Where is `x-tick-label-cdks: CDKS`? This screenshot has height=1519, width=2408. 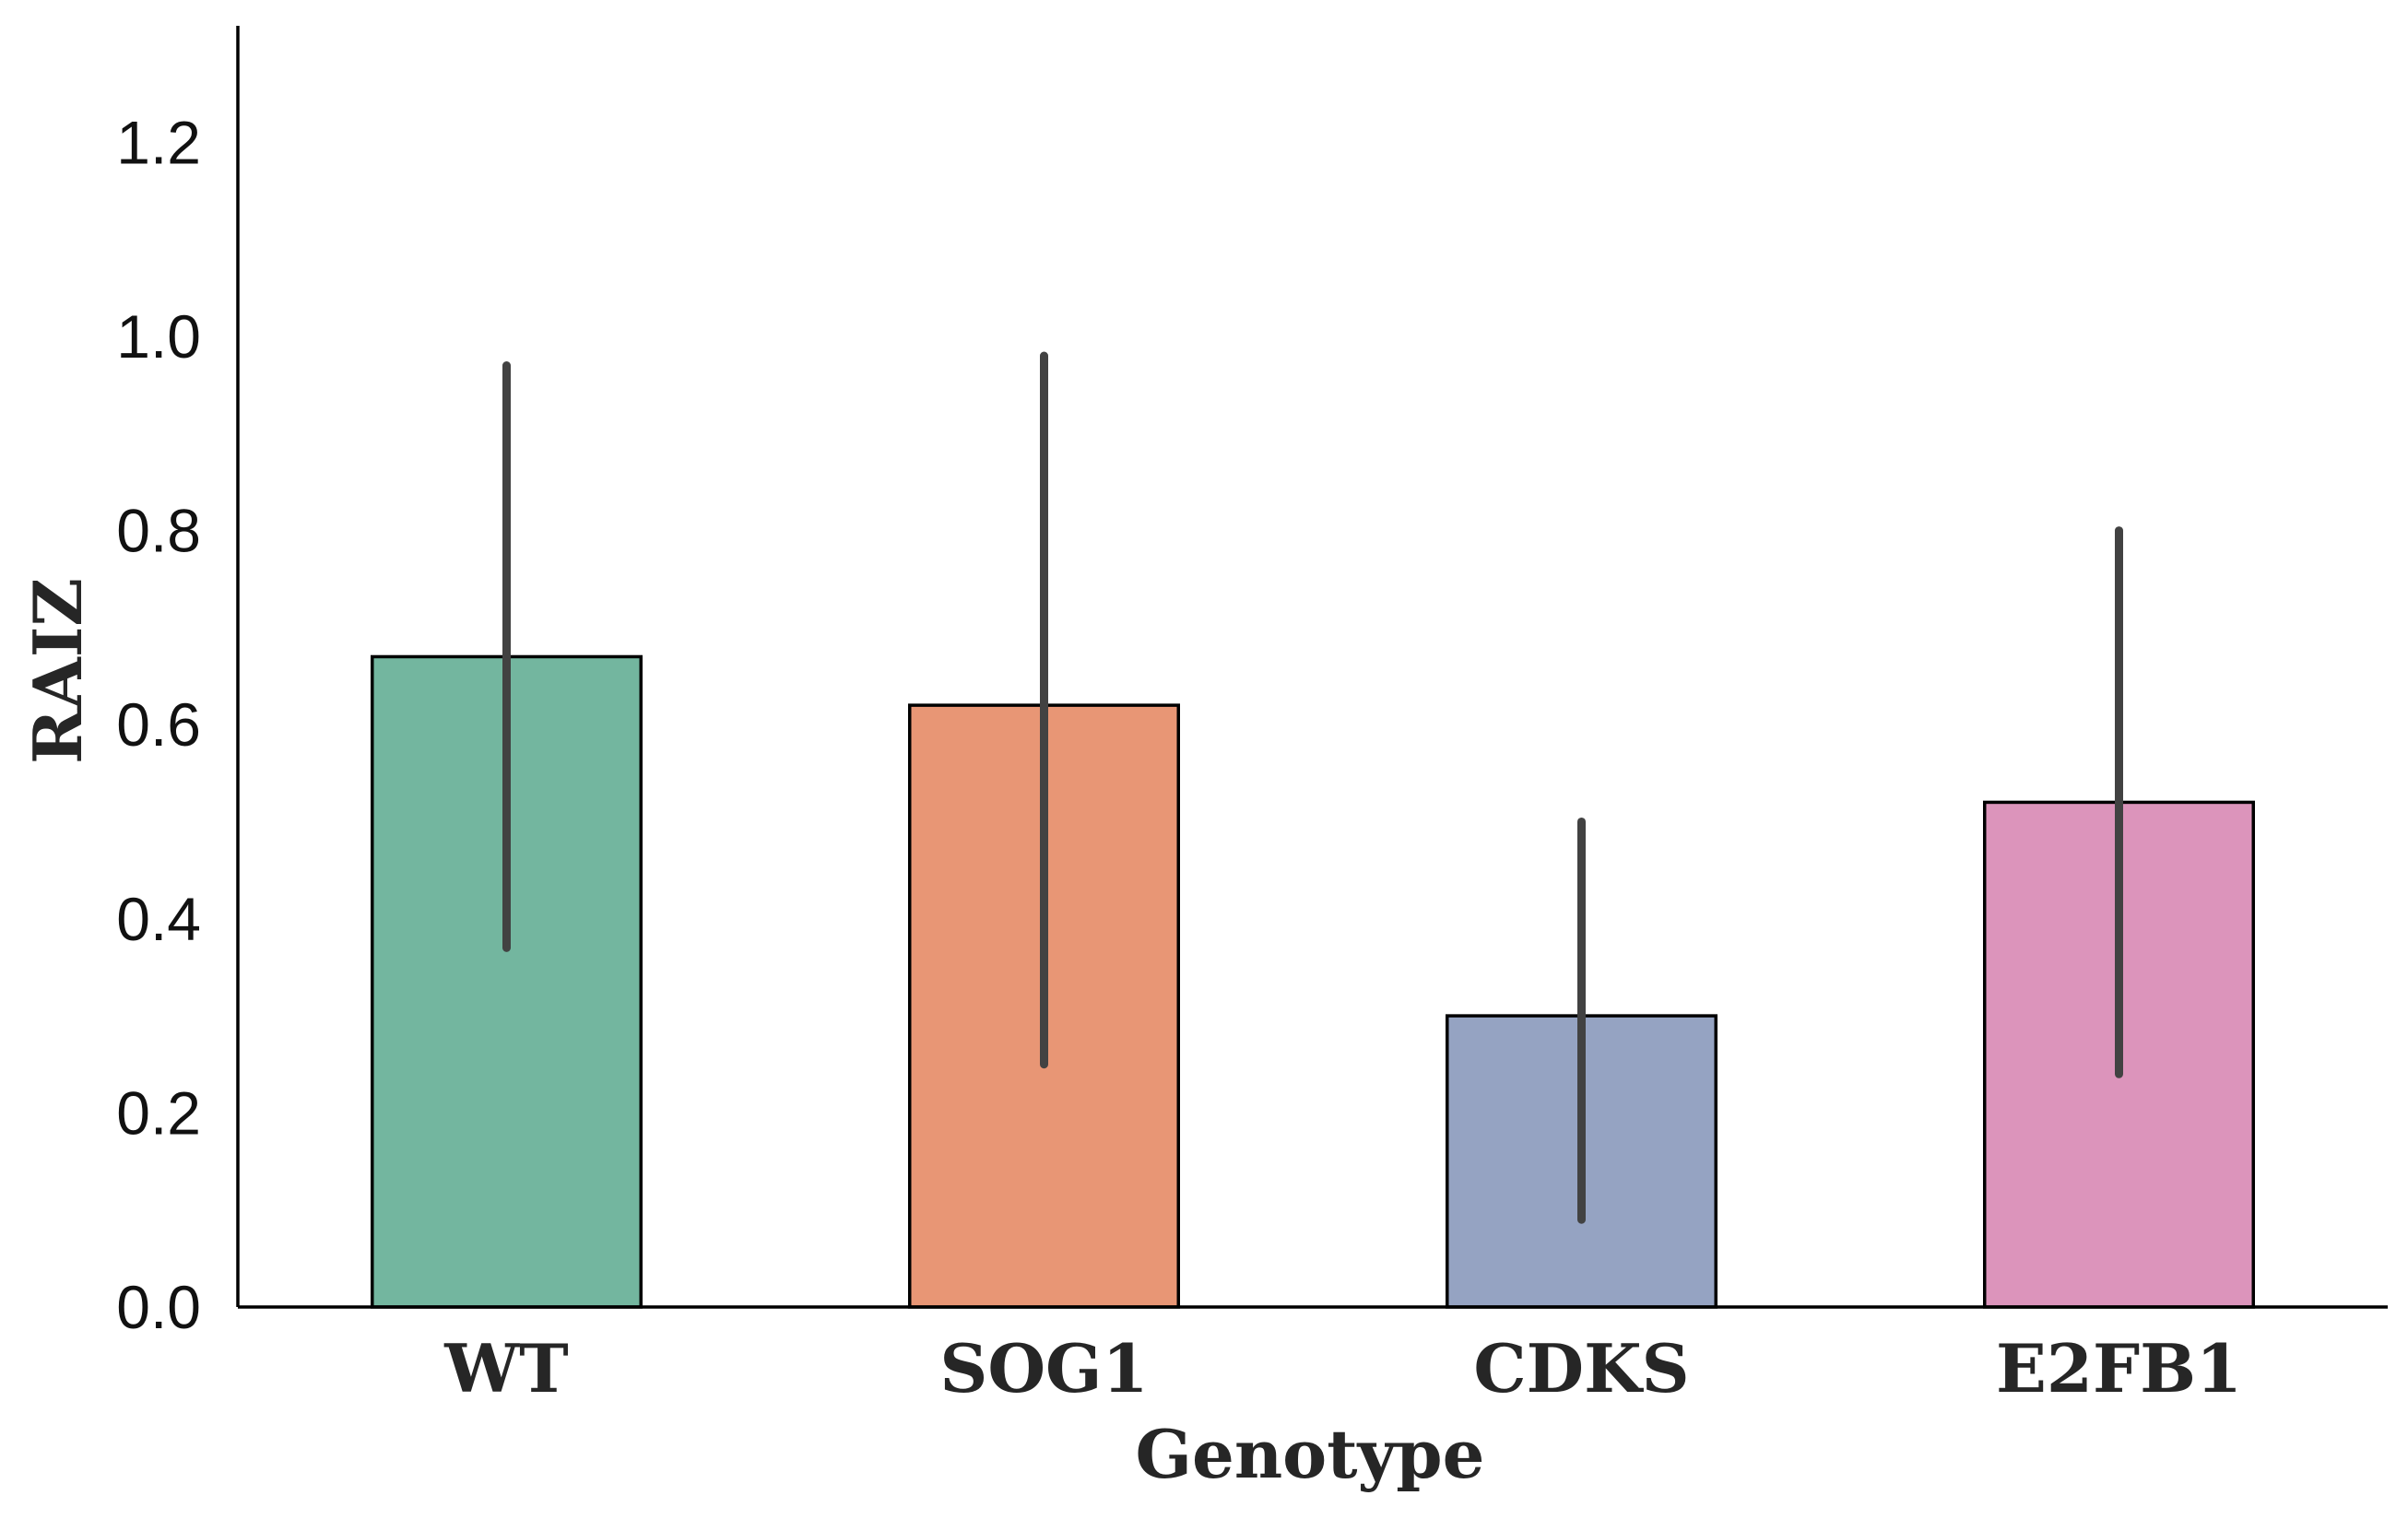
x-tick-label-cdks: CDKS is located at coordinates (1581, 1368).